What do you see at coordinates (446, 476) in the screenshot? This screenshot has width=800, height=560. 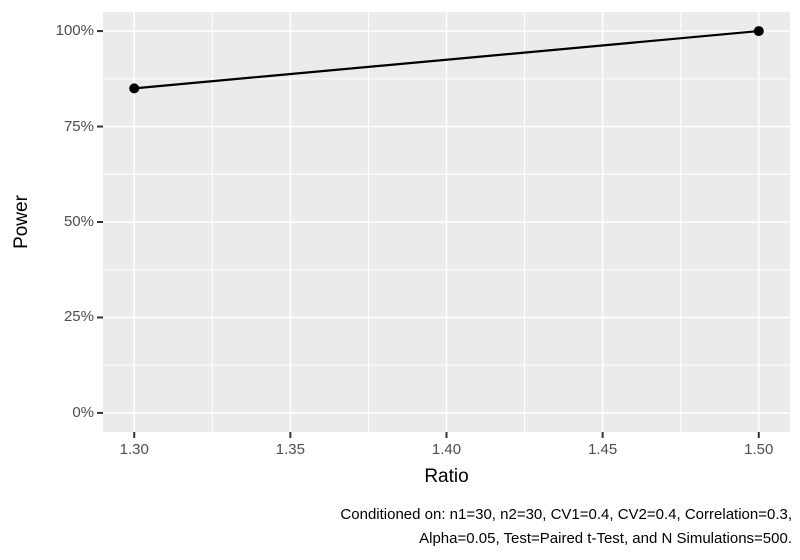 I see `x-axis-title: Ratio` at bounding box center [446, 476].